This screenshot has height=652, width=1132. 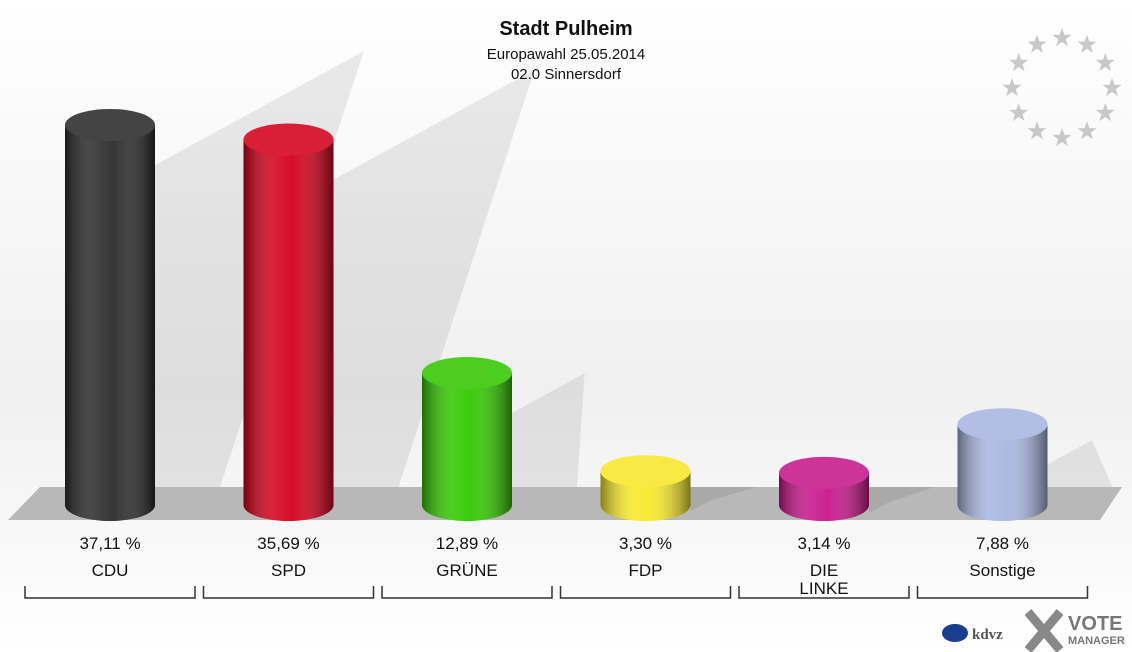 What do you see at coordinates (1095, 624) in the screenshot?
I see `logo-text: VOTE` at bounding box center [1095, 624].